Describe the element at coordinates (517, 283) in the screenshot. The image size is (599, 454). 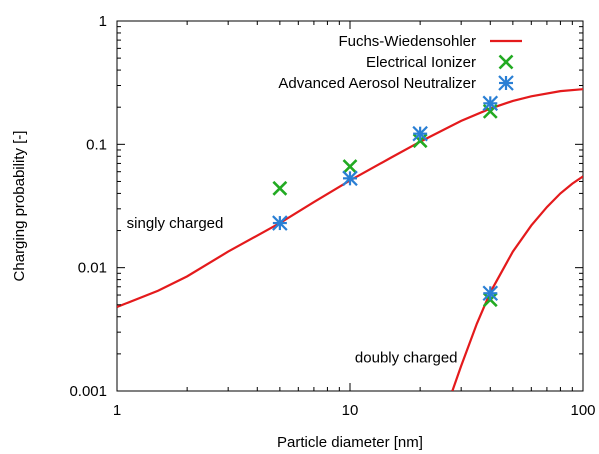
I see `fuchs-wiedensohler-curve-doubly` at that location.